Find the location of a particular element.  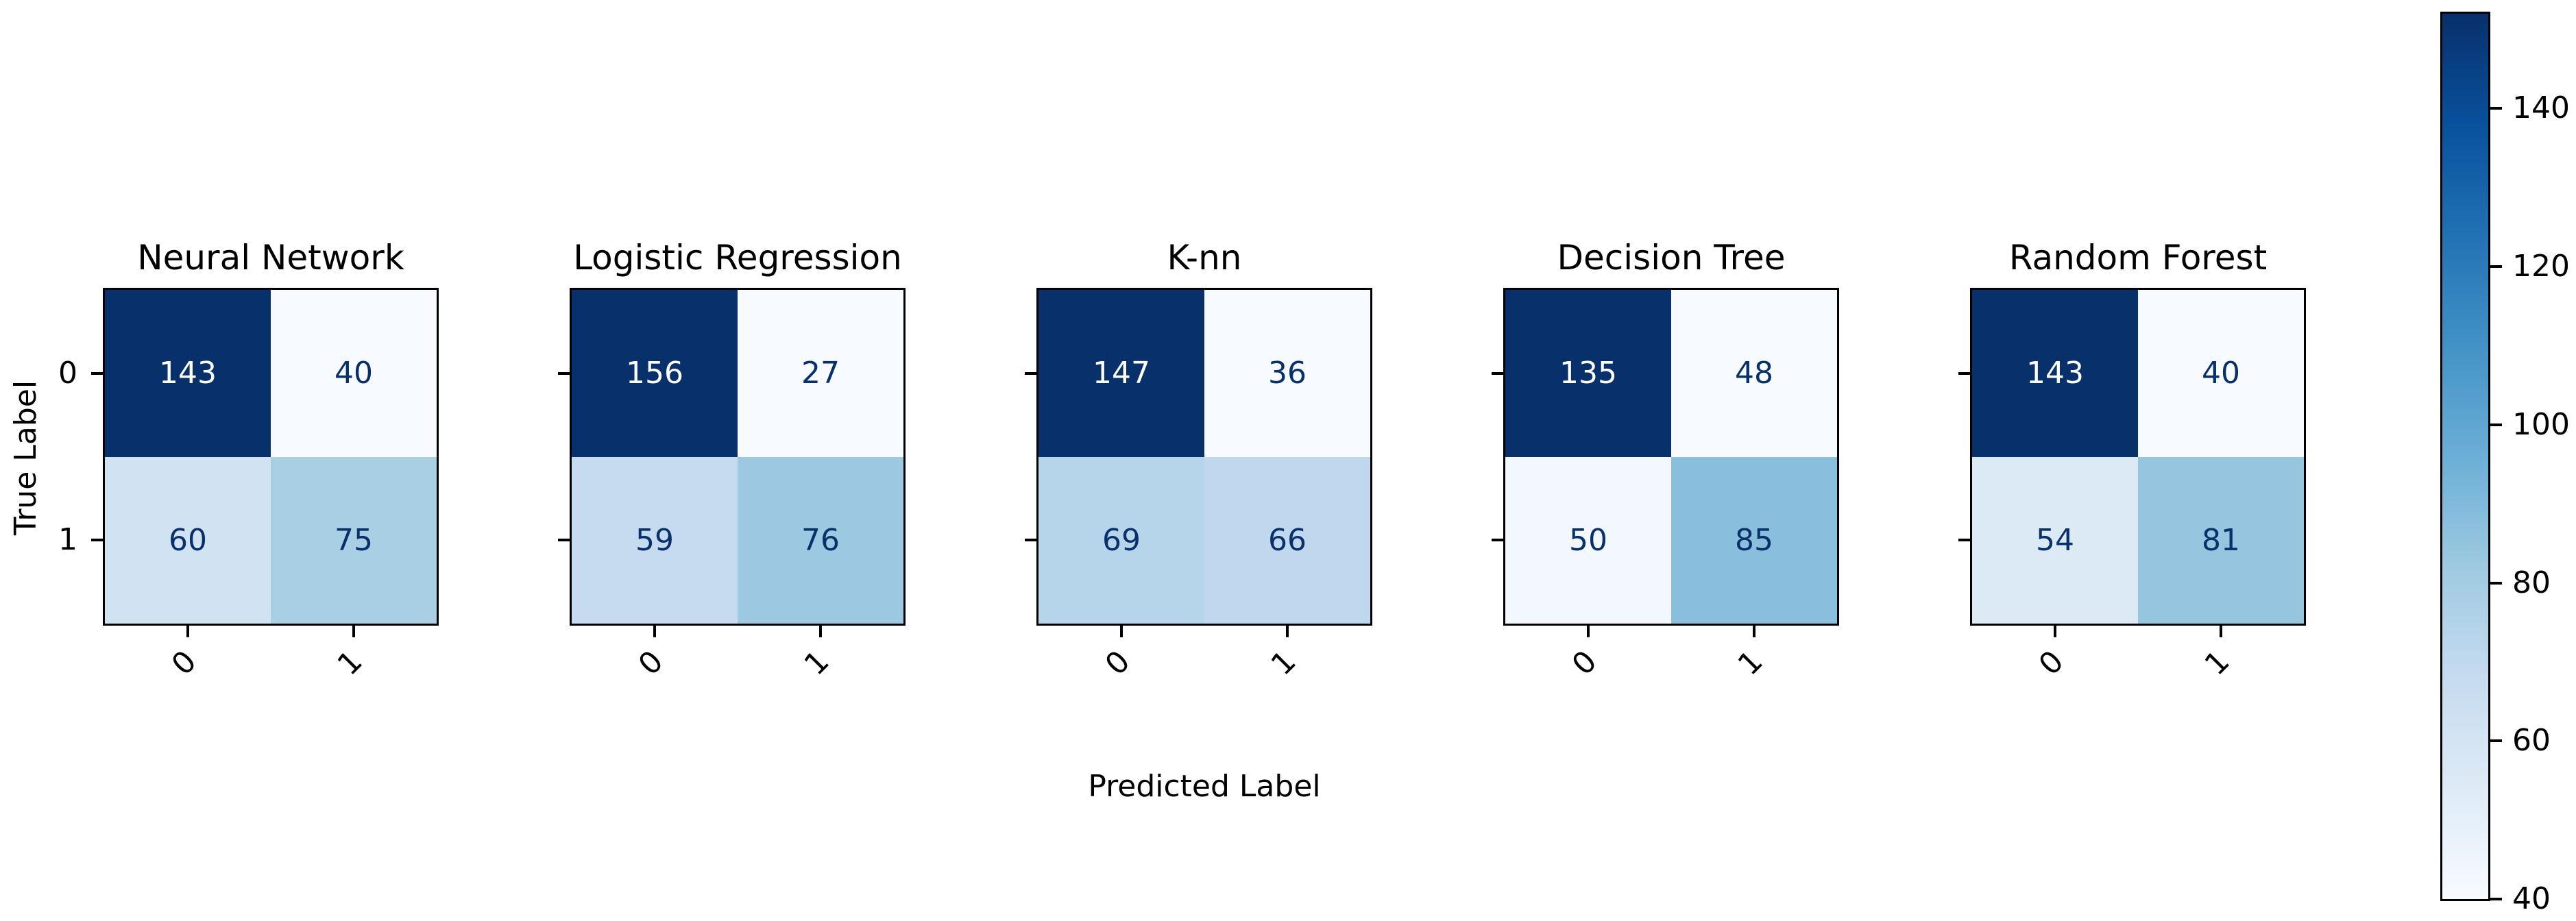

colorbar-tick-label: 100 is located at coordinates (2541, 424).